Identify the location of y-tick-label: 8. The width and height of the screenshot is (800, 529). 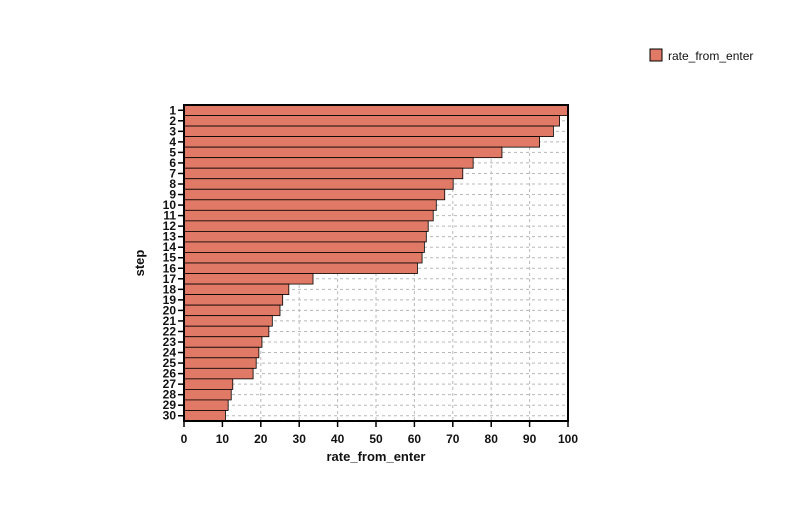
(172, 184).